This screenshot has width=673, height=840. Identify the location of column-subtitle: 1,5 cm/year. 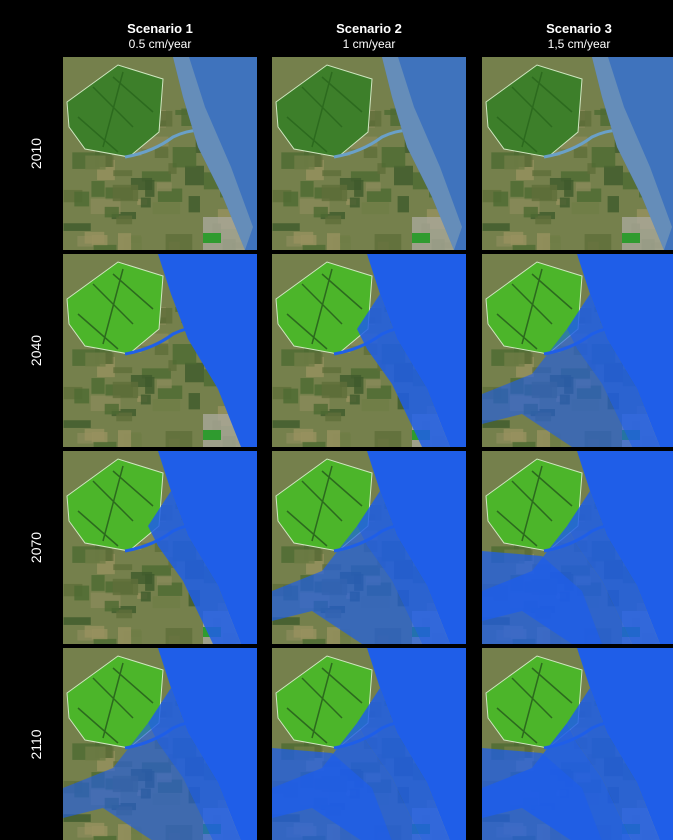
(579, 44).